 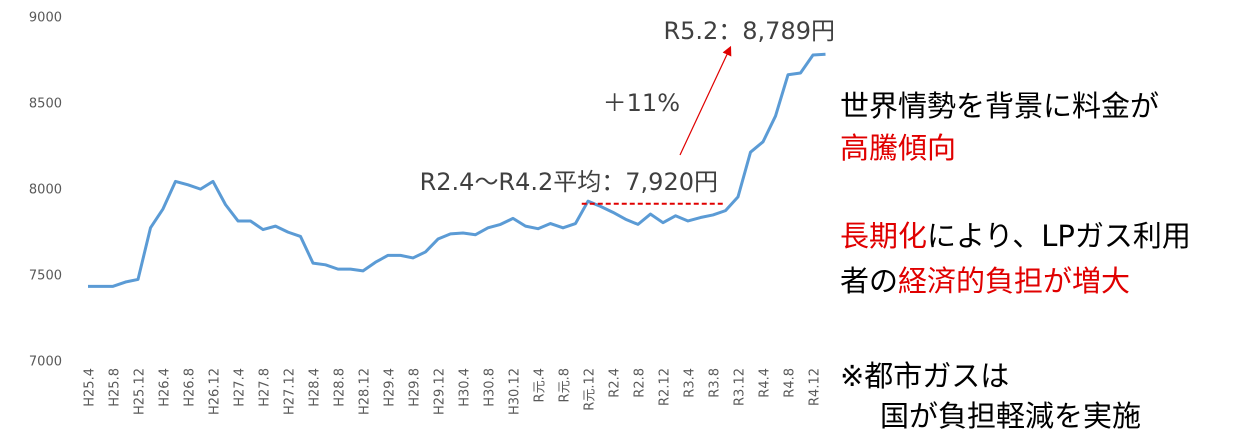 I want to click on y-tick-label: 8000, so click(x=45, y=190).